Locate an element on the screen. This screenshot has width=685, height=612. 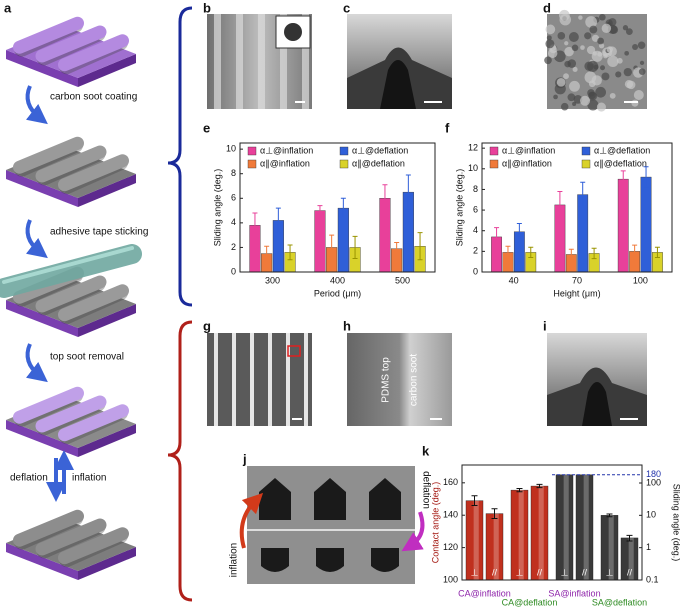
tape-edge is located at coordinates (68, 265).